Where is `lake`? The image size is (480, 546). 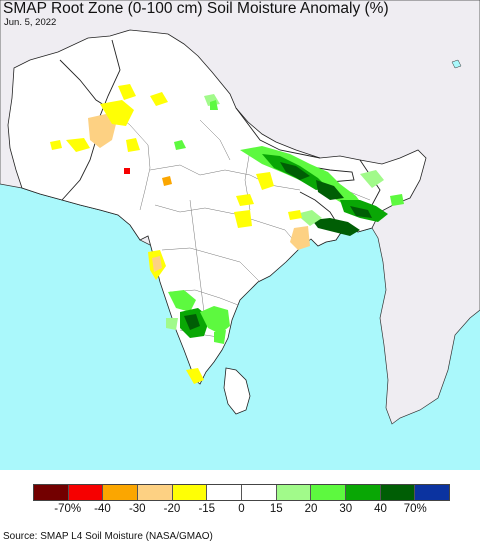 lake is located at coordinates (456, 64).